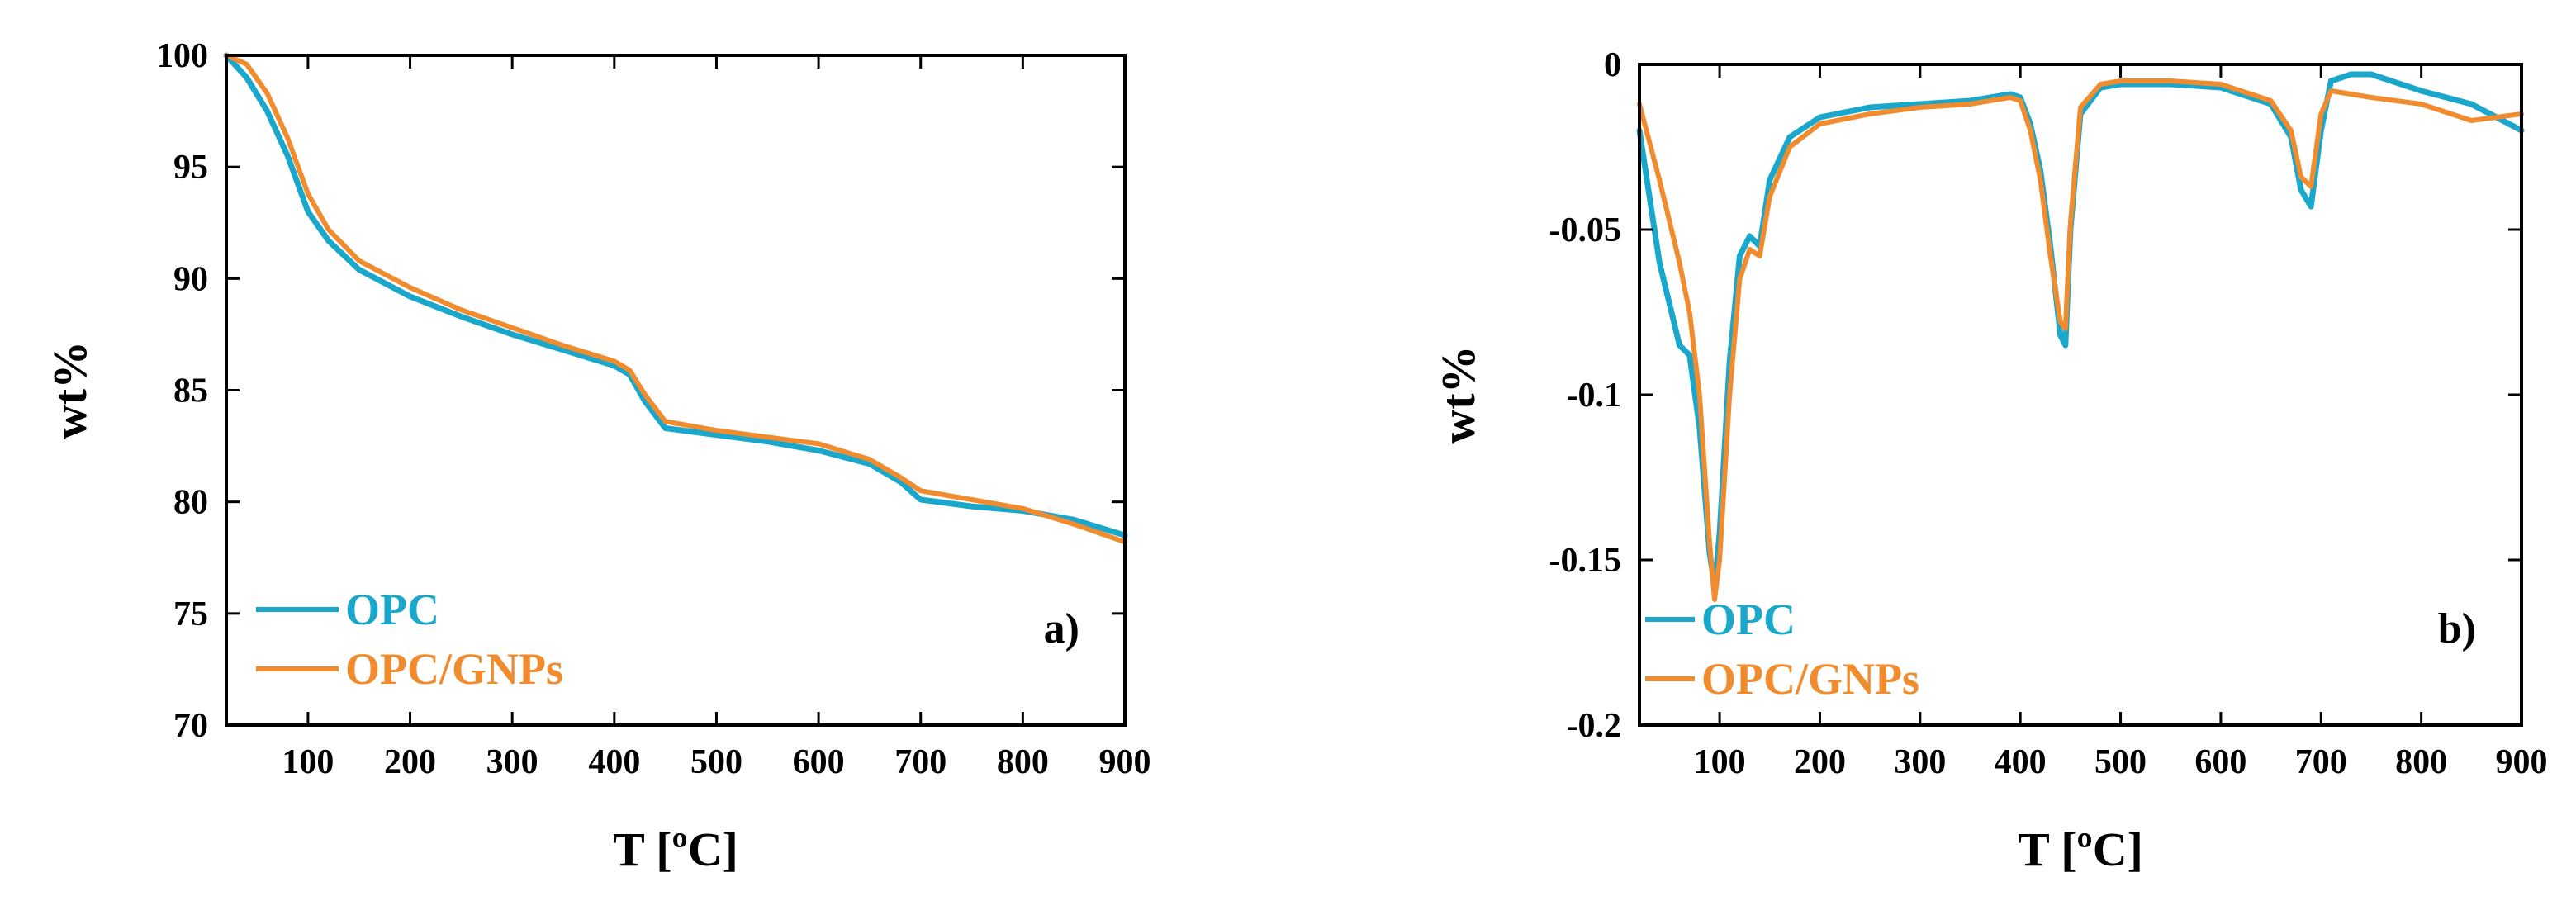 The image size is (2576, 901). What do you see at coordinates (675, 849) in the screenshot?
I see `panel-a-x-axis-title: T [ºC]` at bounding box center [675, 849].